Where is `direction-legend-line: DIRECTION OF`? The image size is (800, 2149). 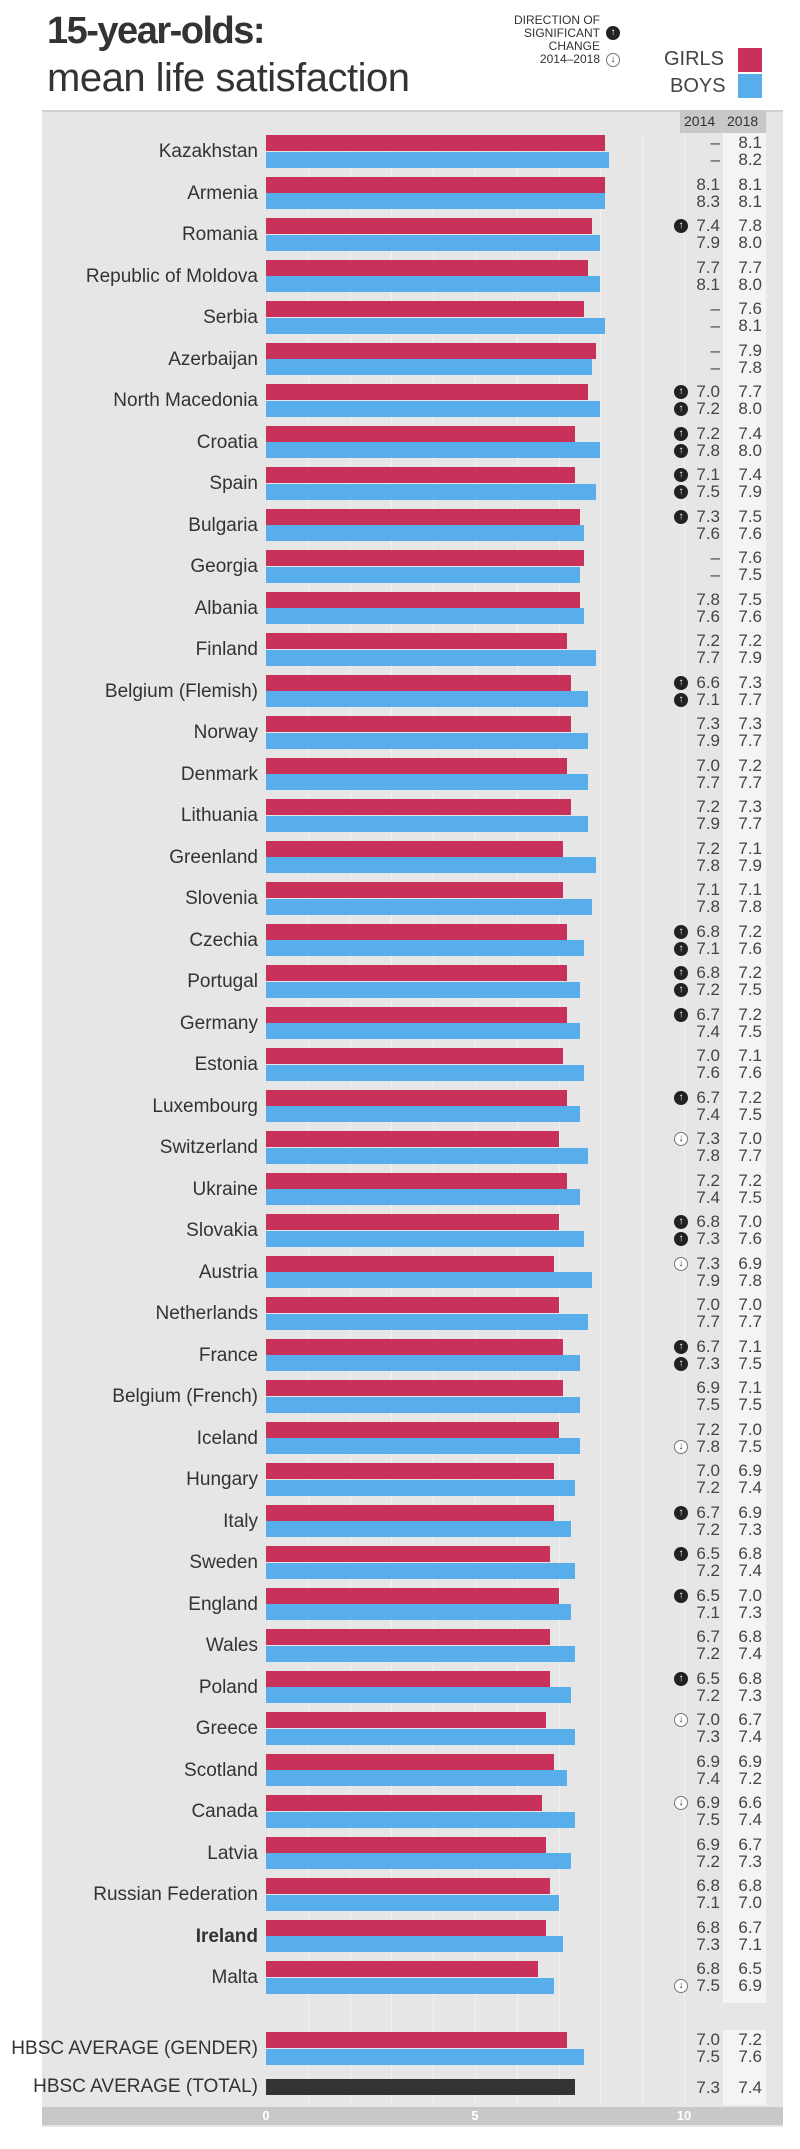 direction-legend-line: DIRECTION OF is located at coordinates (557, 20).